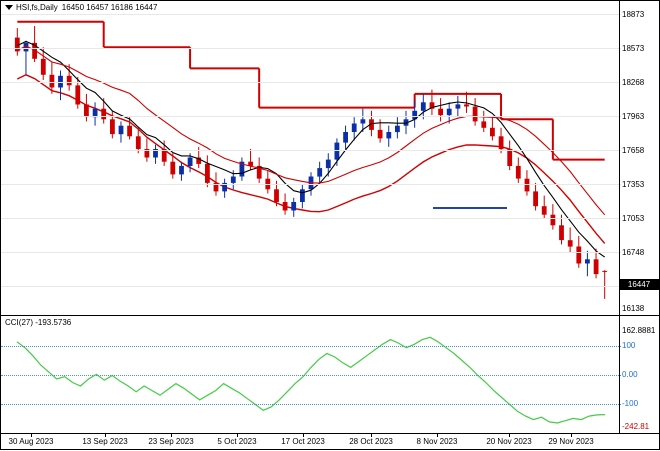 Image resolution: width=660 pixels, height=451 pixels. I want to click on cci-axis-label-100: 100, so click(629, 345).